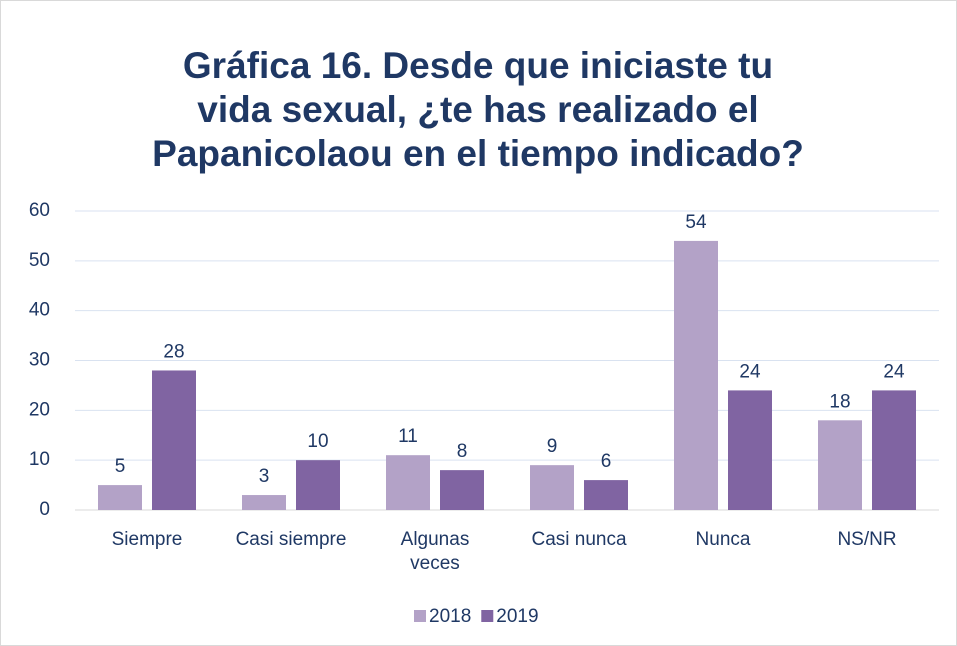 This screenshot has height=646, width=957. What do you see at coordinates (578, 539) in the screenshot?
I see `x-tick-label: Casi nunca` at bounding box center [578, 539].